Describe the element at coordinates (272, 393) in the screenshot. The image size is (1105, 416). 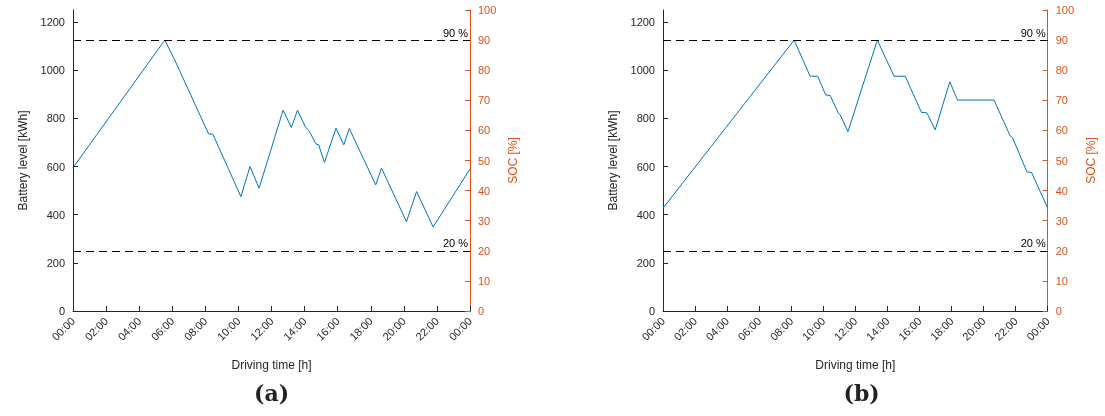
I see `text: (a)` at that location.